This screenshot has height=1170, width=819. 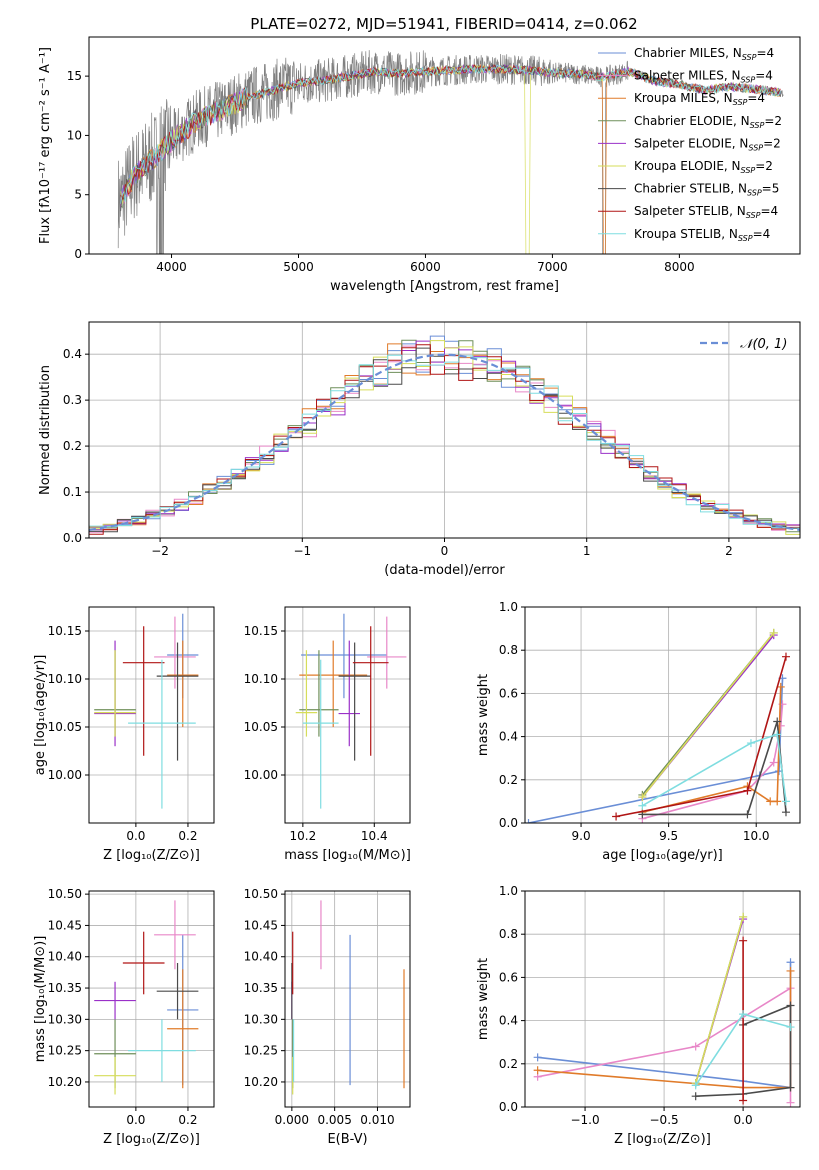 What do you see at coordinates (687, 166) in the screenshot?
I see `legend-label: Kroupa ELODIE, N` at bounding box center [687, 166].